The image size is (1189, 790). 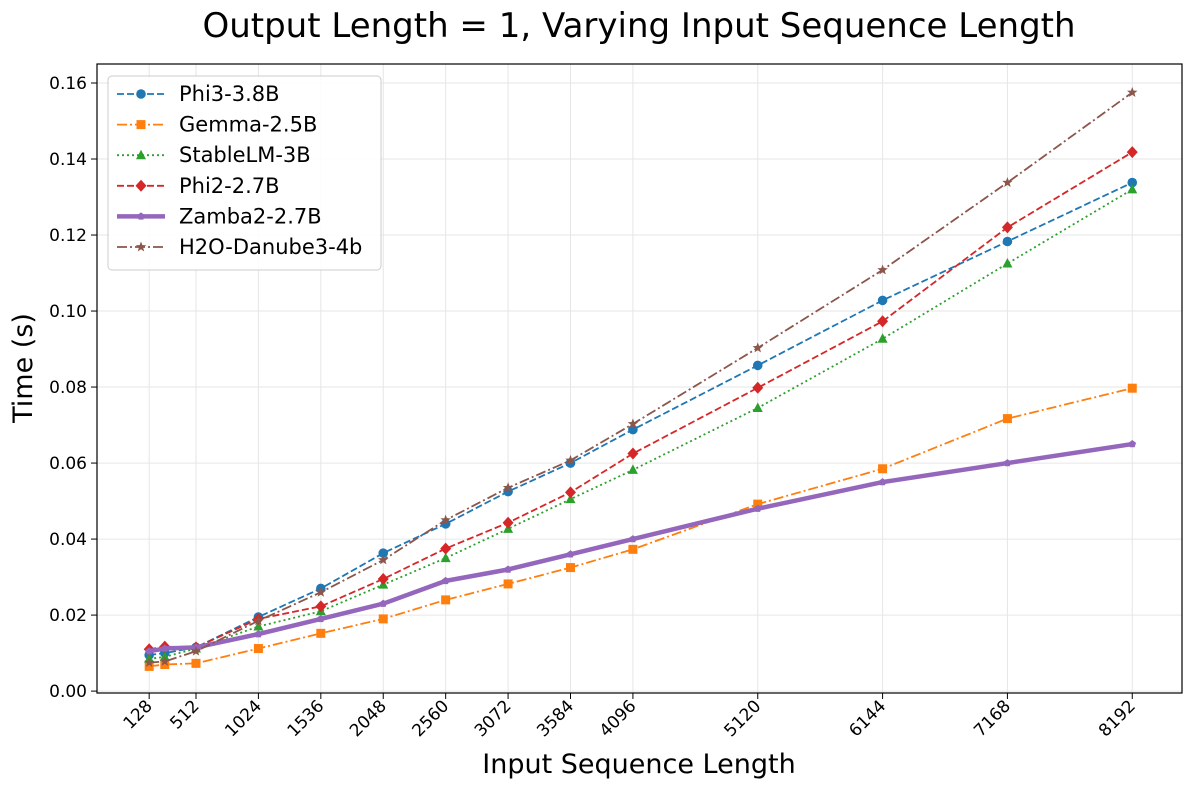 What do you see at coordinates (270, 247) in the screenshot?
I see `legend-label: H2O-Danube3-4b` at bounding box center [270, 247].